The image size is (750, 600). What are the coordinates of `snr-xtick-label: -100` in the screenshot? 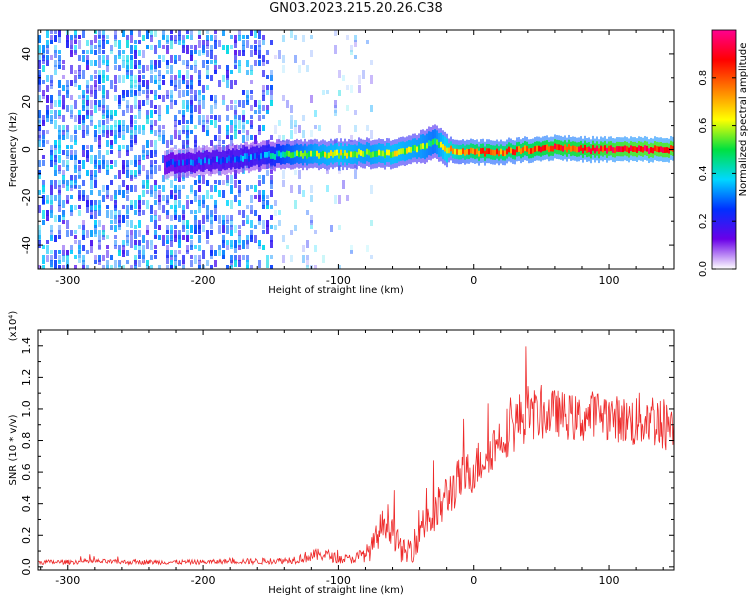 It's located at (338, 580).